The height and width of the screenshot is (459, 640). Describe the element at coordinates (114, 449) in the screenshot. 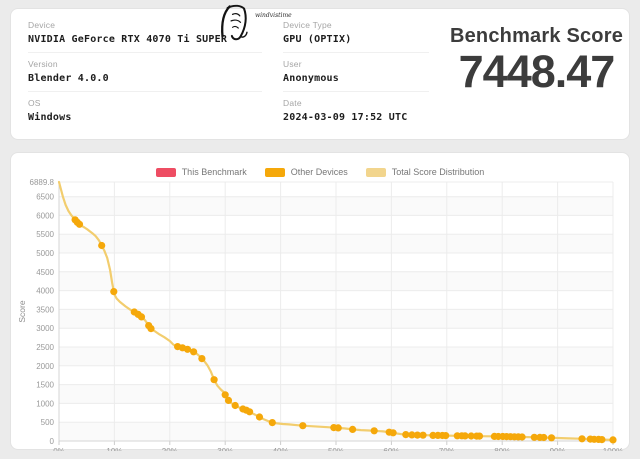

I see `svg-text: 10%` at that location.